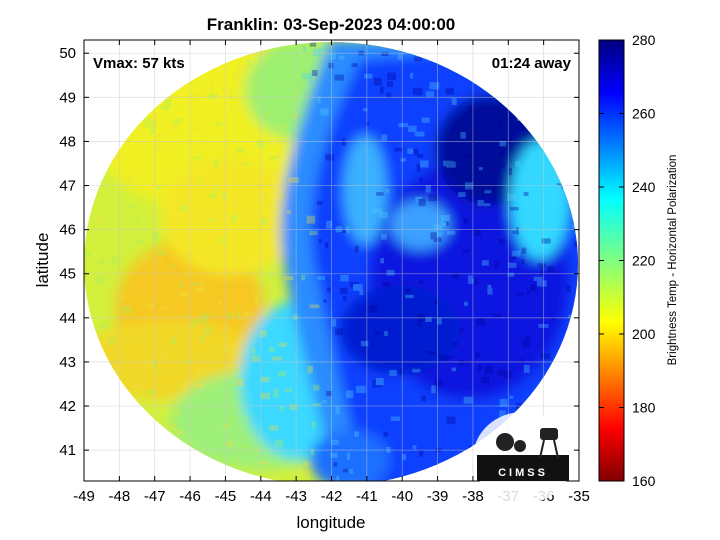 Image resolution: width=720 pixels, height=540 pixels. Describe the element at coordinates (438, 496) in the screenshot. I see `x-tick-label: -39` at that location.